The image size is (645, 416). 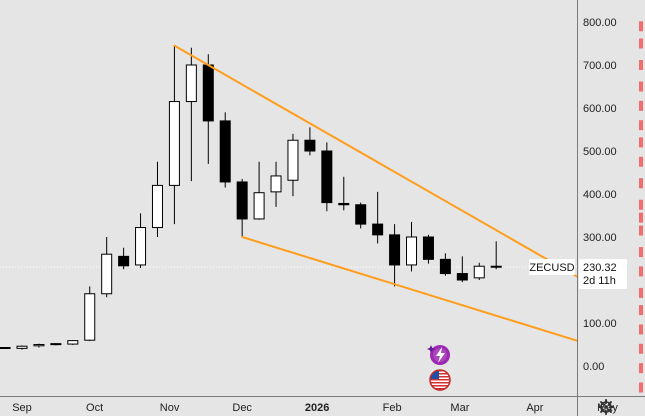 What do you see at coordinates (438, 355) in the screenshot?
I see `lightning-icon` at bounding box center [438, 355].